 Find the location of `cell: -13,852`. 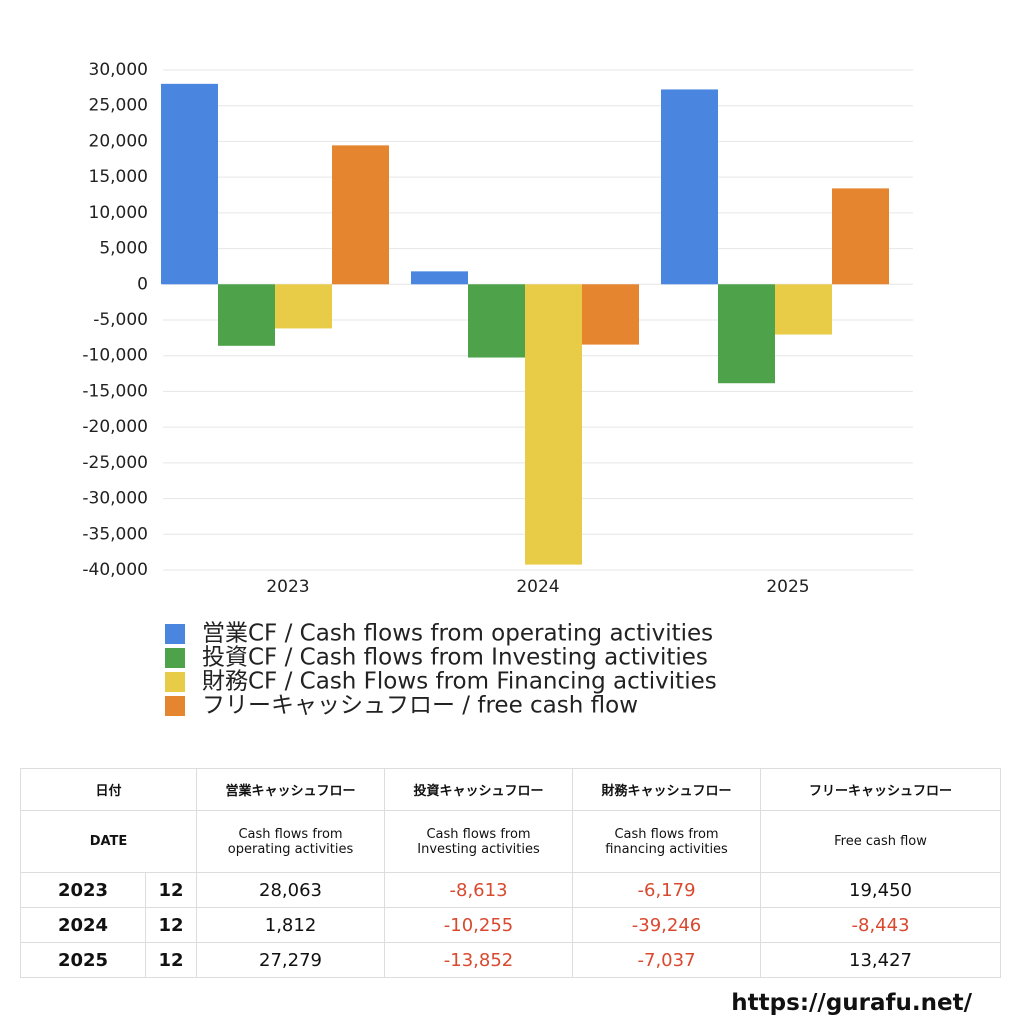

cell: -13,852 is located at coordinates (479, 960).